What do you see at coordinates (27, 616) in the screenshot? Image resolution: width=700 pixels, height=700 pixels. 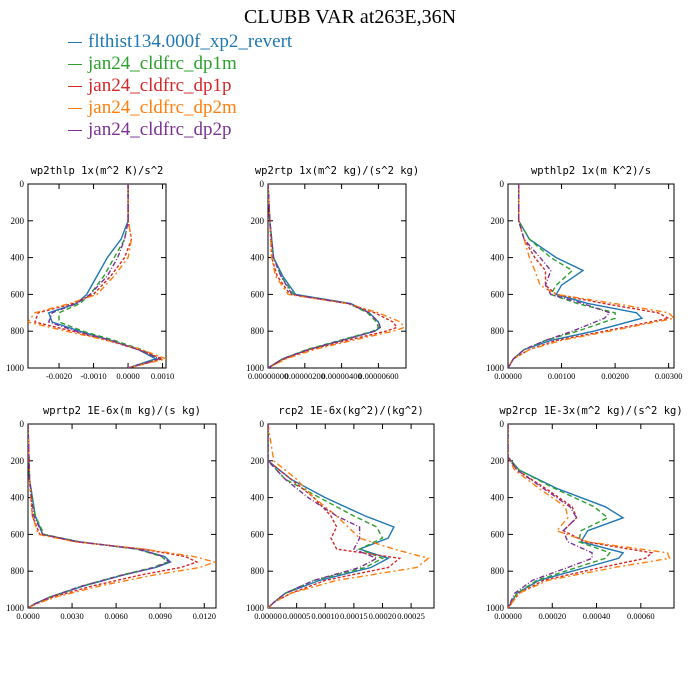 I see `x-tick-label: 0.0000` at bounding box center [27, 616].